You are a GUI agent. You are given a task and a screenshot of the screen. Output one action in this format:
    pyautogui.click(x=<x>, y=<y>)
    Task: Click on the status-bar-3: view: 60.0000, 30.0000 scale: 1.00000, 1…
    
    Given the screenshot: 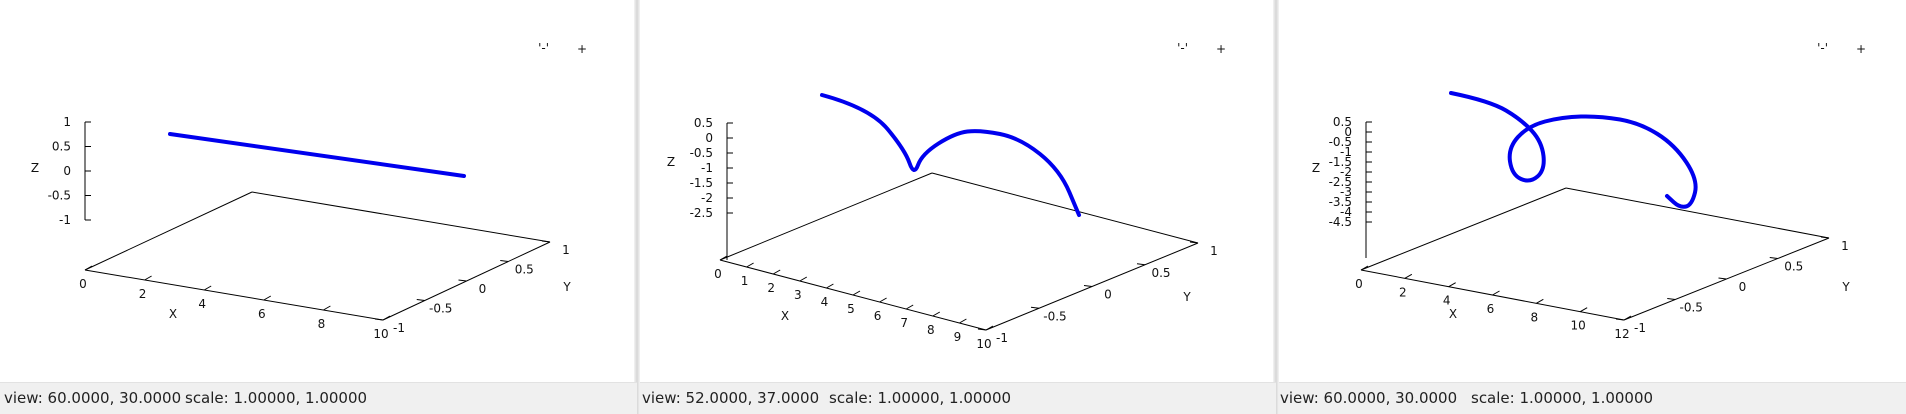 What is the action you would take?
    pyautogui.click(x=1592, y=398)
    